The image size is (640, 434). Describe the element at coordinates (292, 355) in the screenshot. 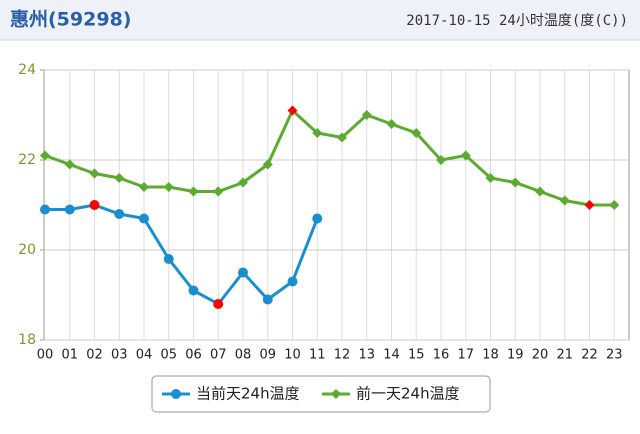

I see `x-tick-label: 10` at that location.